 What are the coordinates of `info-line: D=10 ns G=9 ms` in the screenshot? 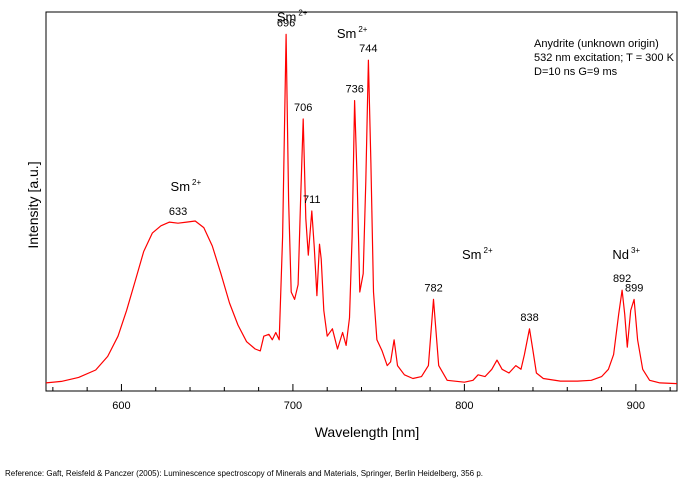 It's located at (576, 72).